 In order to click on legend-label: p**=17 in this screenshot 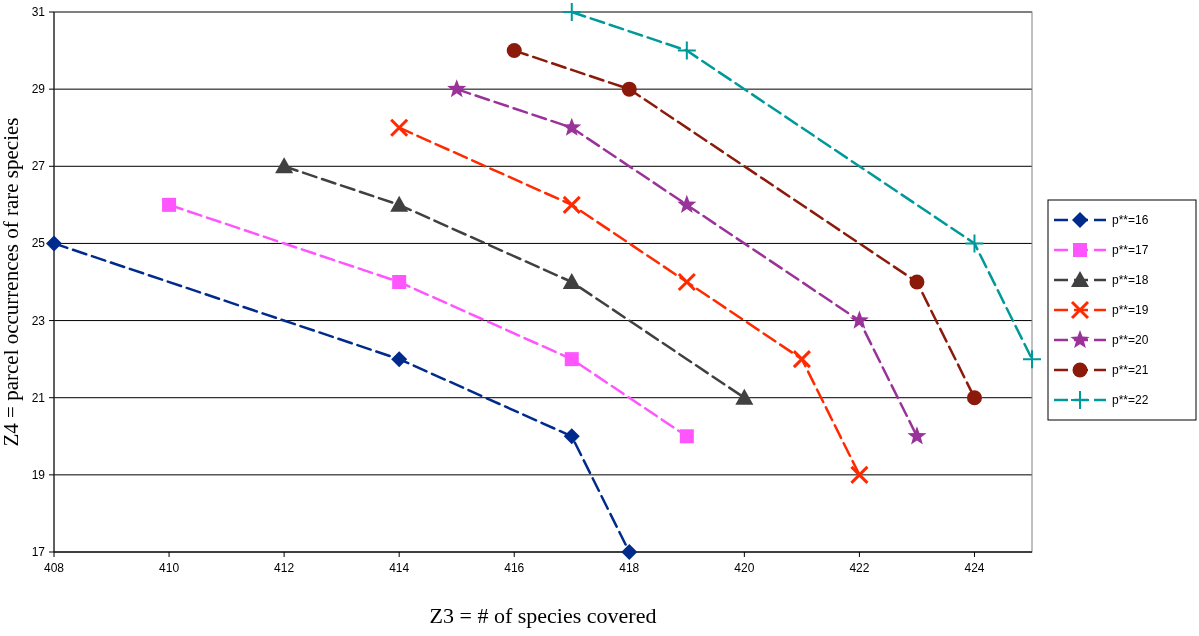, I will do `click(1130, 250)`.